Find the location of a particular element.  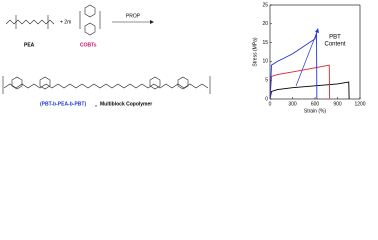

y-tick-label: 20 is located at coordinates (265, 24).